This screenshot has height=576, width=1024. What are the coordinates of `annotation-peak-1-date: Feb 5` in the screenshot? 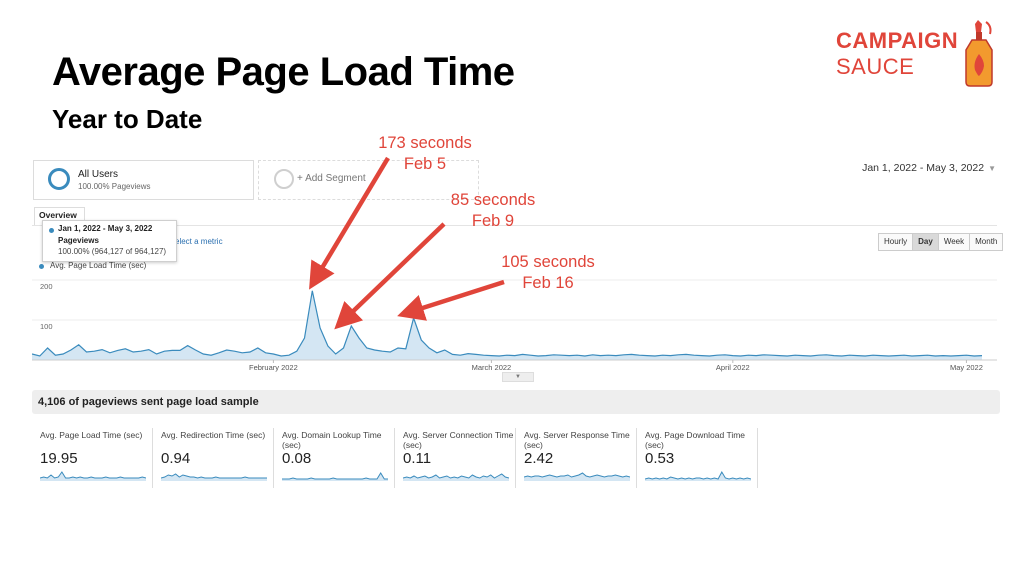 It's located at (425, 164).